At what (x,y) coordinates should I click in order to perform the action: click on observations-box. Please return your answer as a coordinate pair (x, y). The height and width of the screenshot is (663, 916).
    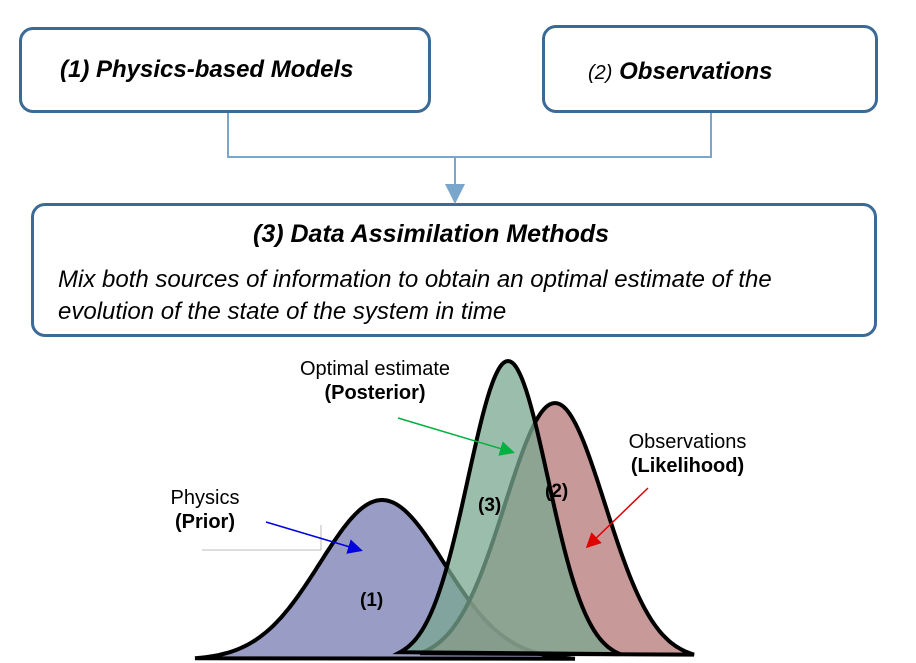
    Looking at the image, I should click on (710, 69).